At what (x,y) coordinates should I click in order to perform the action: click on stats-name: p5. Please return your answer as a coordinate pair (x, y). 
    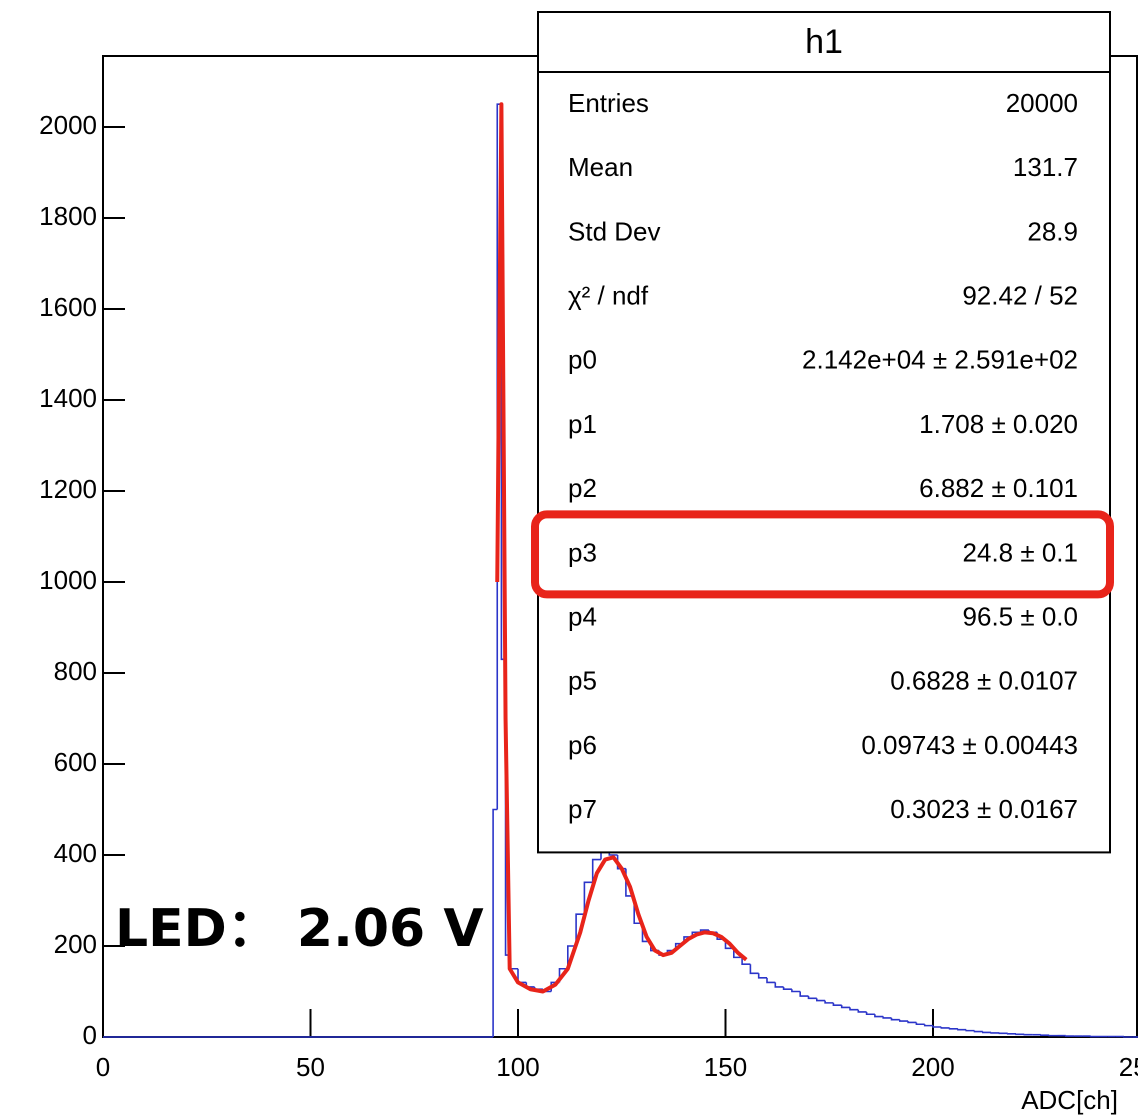
    Looking at the image, I should click on (582, 681).